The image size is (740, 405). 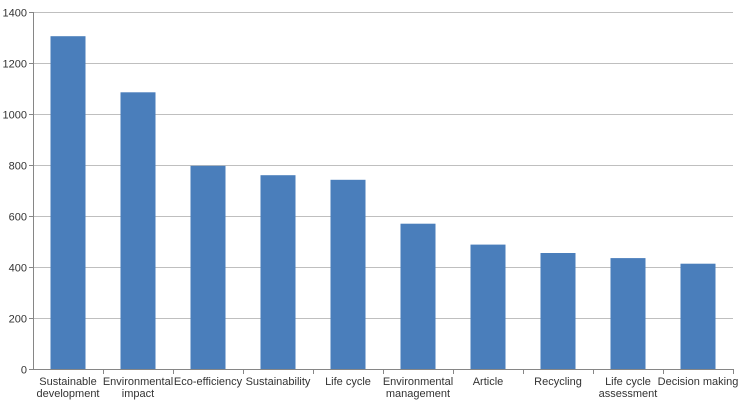 I want to click on y-tick-label: 1000, so click(x=15, y=116).